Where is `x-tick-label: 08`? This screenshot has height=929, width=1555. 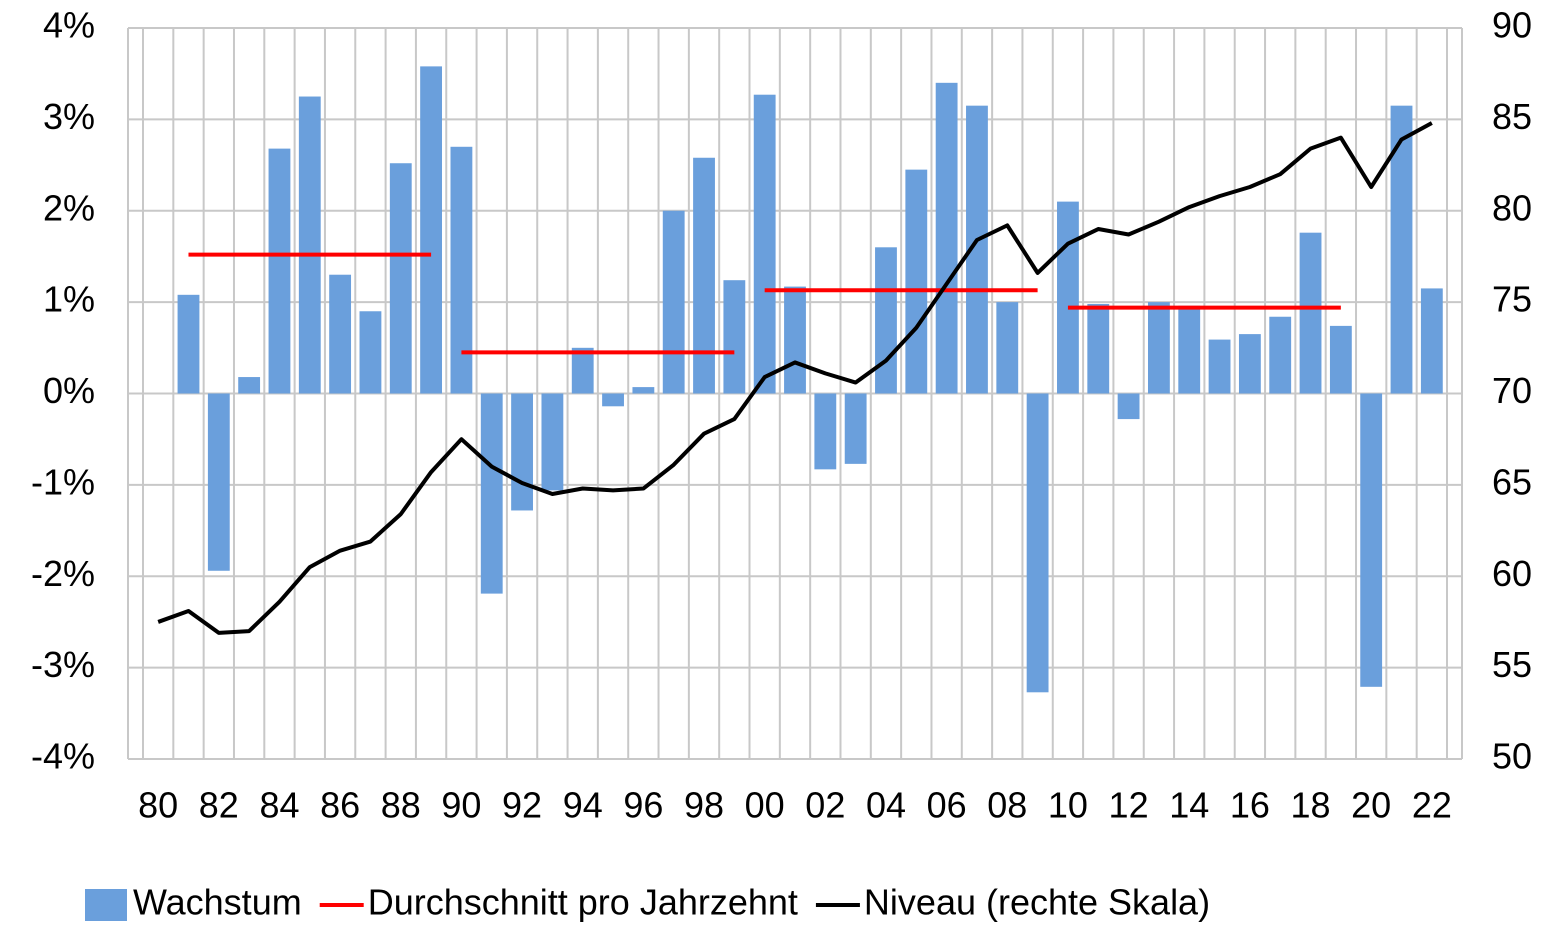 x-tick-label: 08 is located at coordinates (1007, 805).